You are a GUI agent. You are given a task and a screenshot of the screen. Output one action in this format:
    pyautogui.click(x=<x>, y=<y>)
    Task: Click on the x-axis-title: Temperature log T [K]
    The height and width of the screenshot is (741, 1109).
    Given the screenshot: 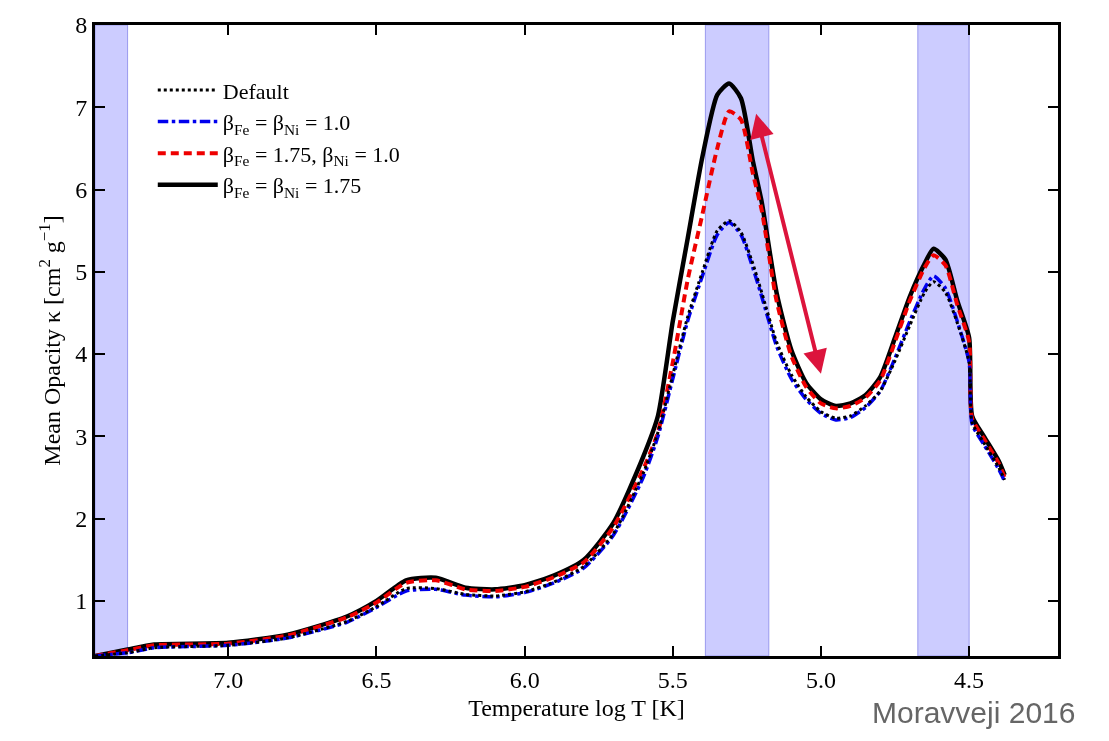 What is the action you would take?
    pyautogui.click(x=576, y=708)
    